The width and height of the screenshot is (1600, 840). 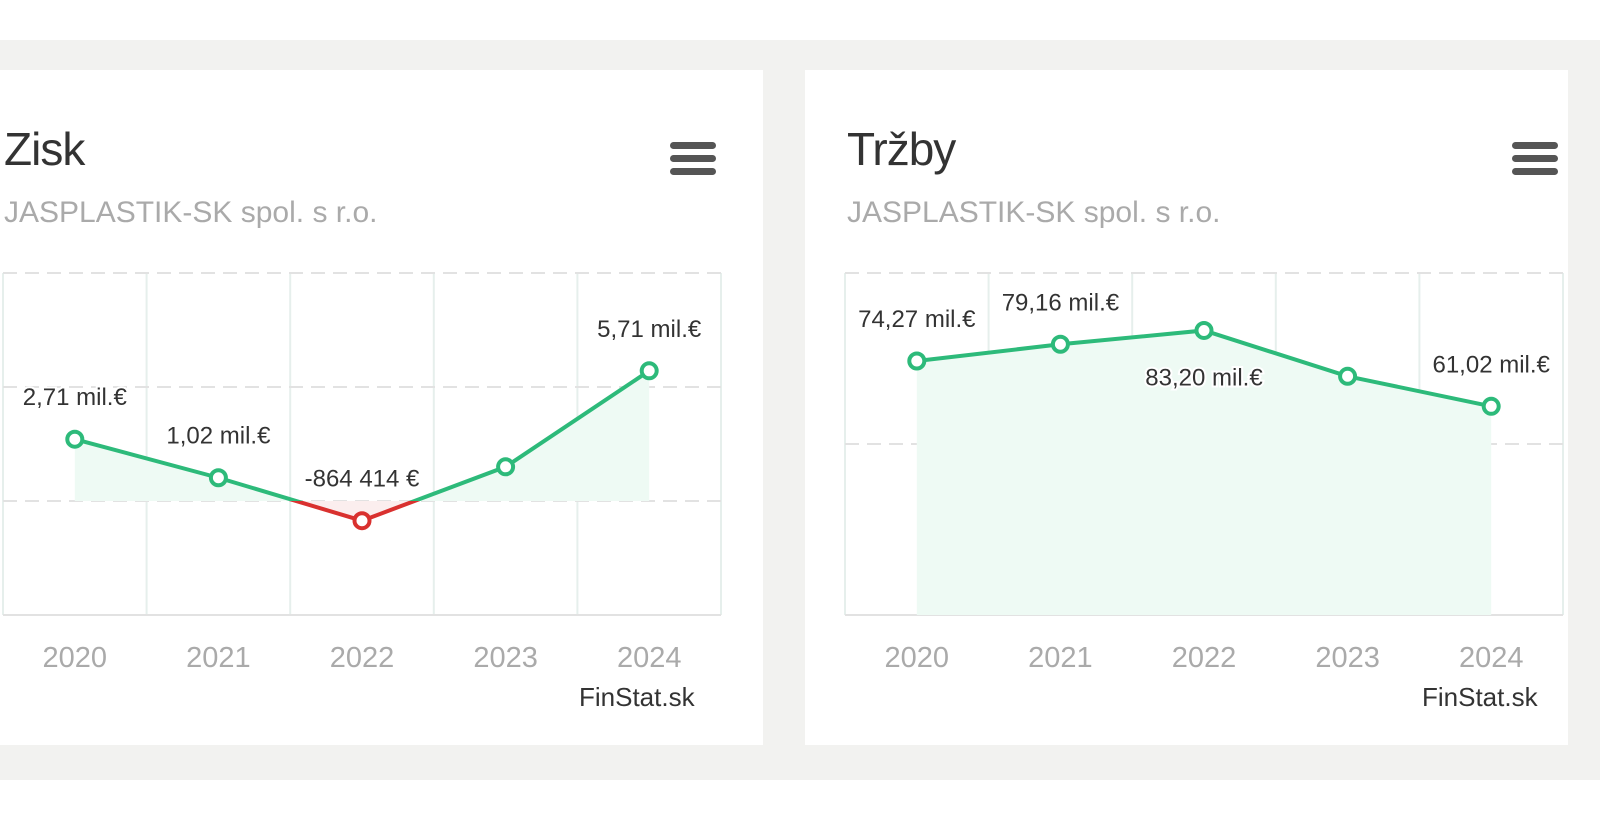 What do you see at coordinates (362, 479) in the screenshot?
I see `data-label: -864 414 €` at bounding box center [362, 479].